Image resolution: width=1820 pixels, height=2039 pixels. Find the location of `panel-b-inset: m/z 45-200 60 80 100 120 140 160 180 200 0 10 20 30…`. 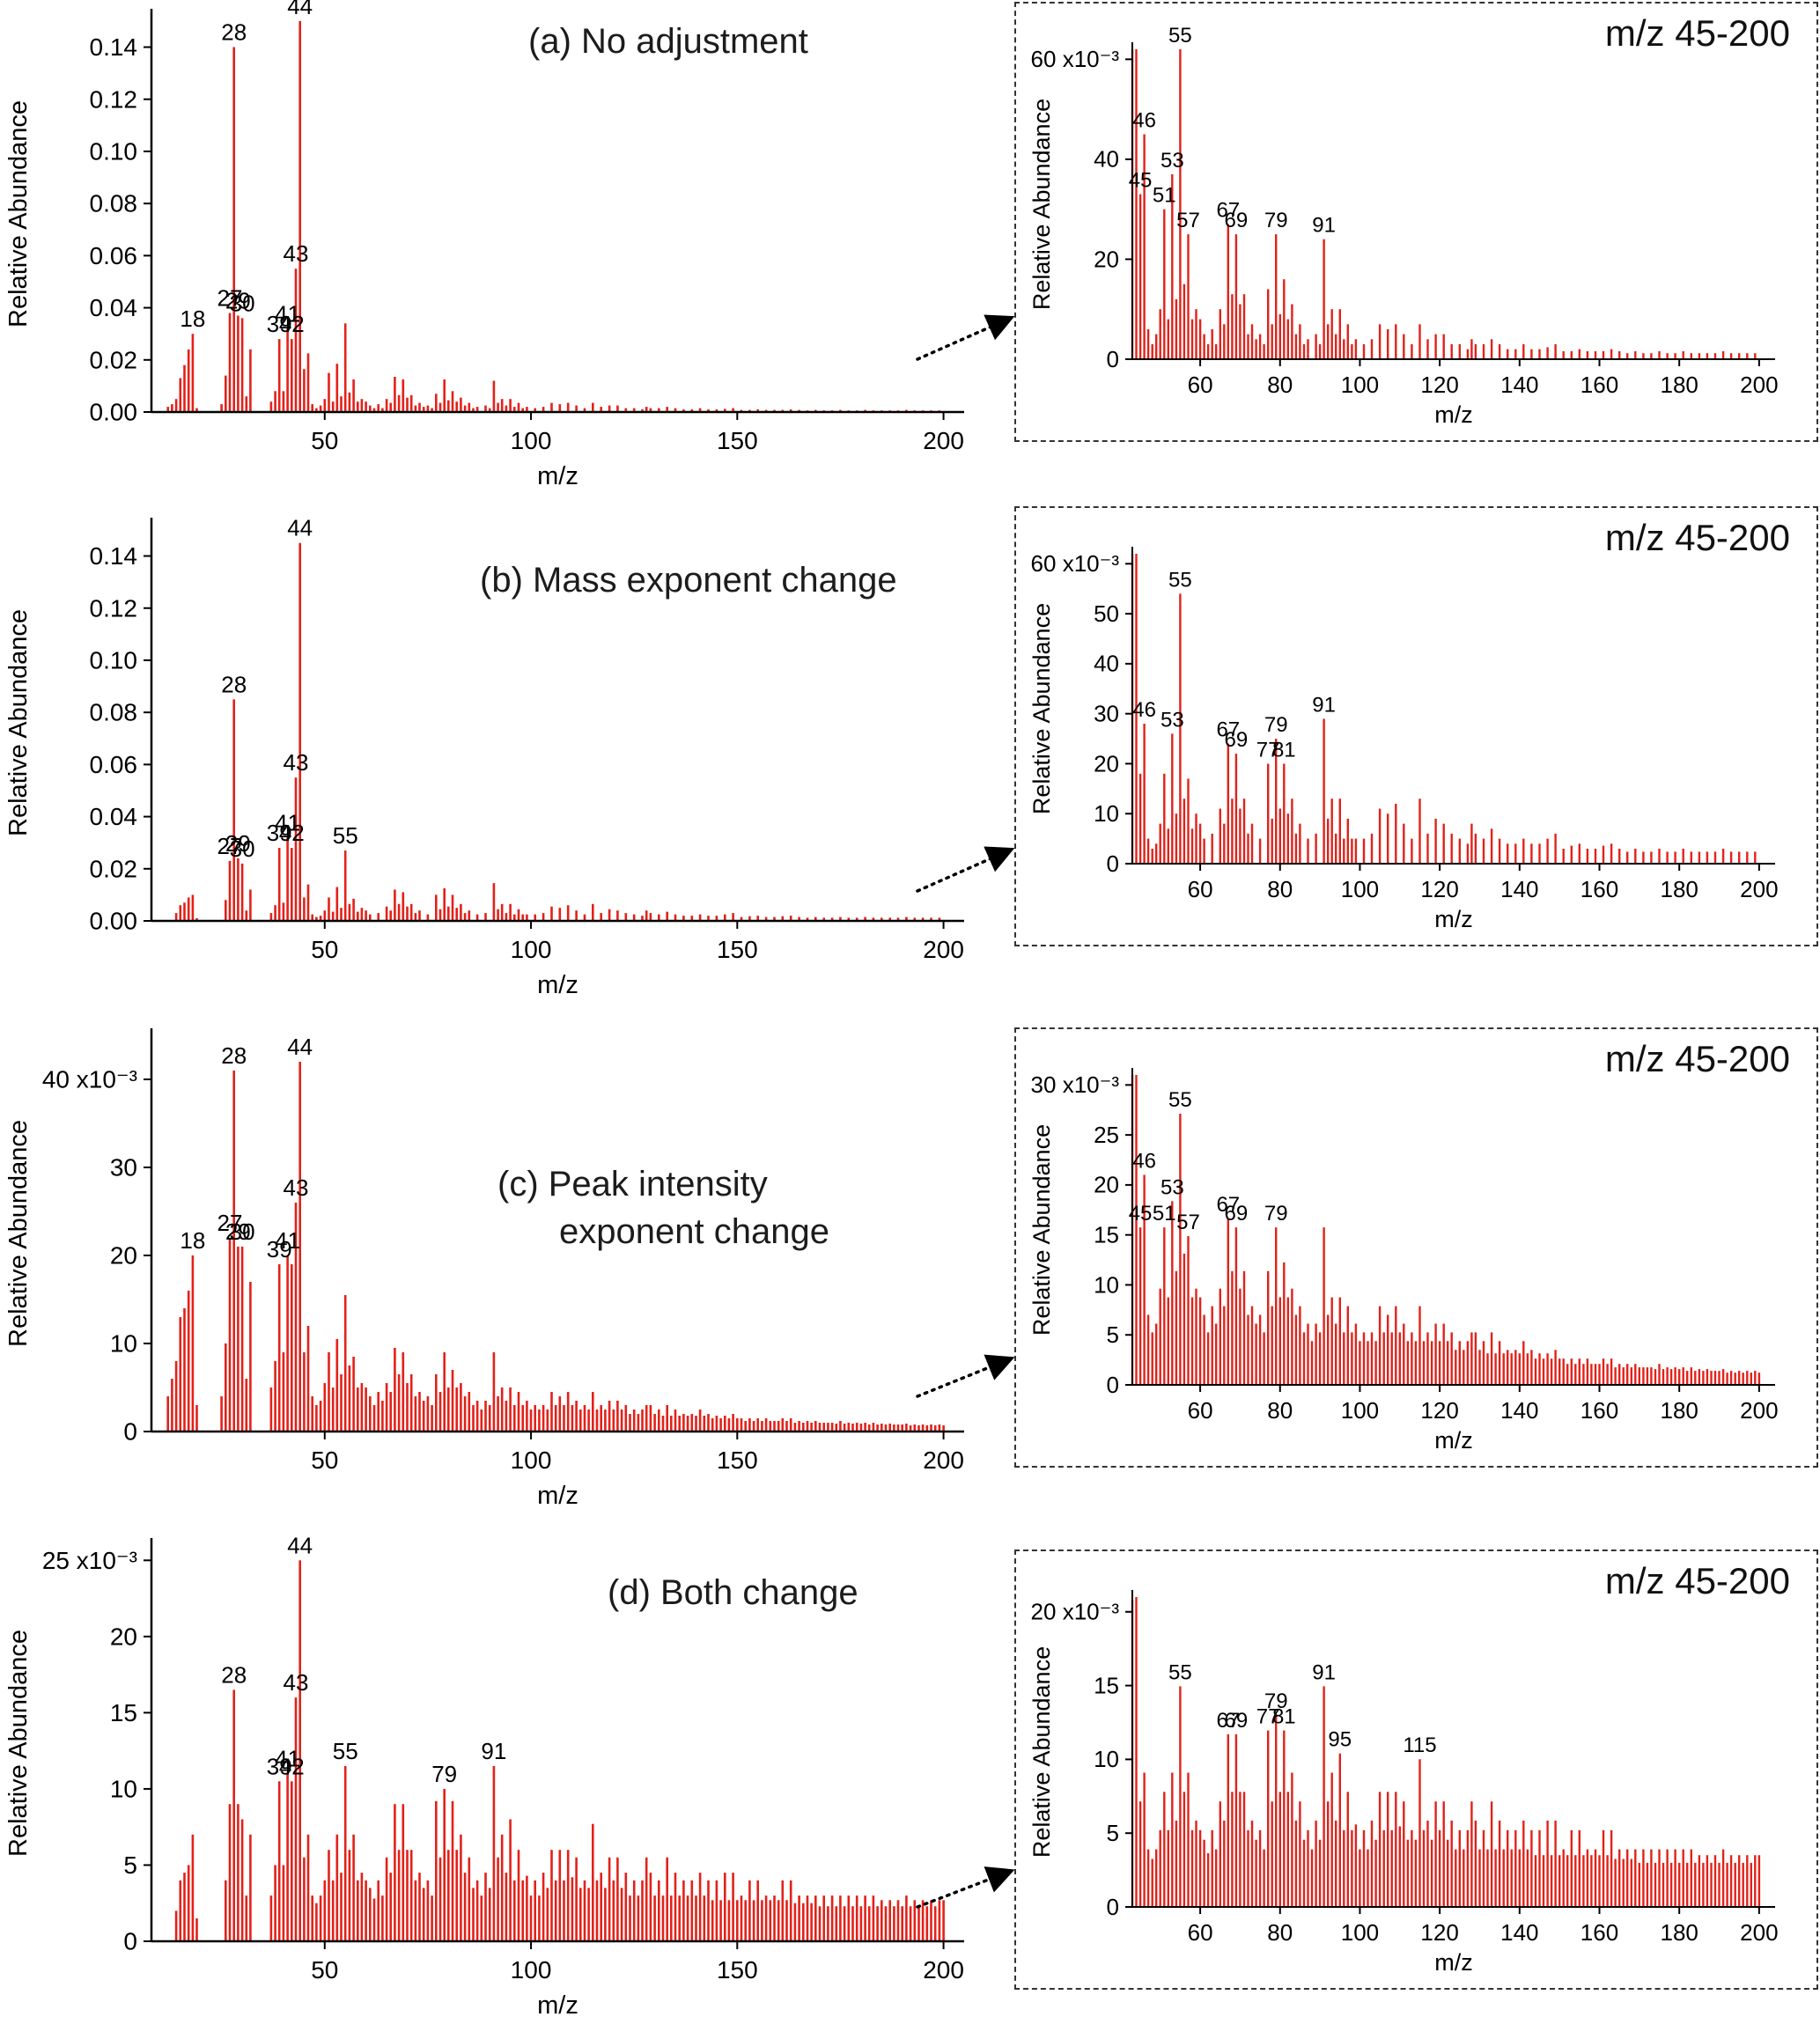

panel-b-inset: m/z 45-200 60 80 100 120 140 160 180 200 0 10 20 30… is located at coordinates (1416, 726).